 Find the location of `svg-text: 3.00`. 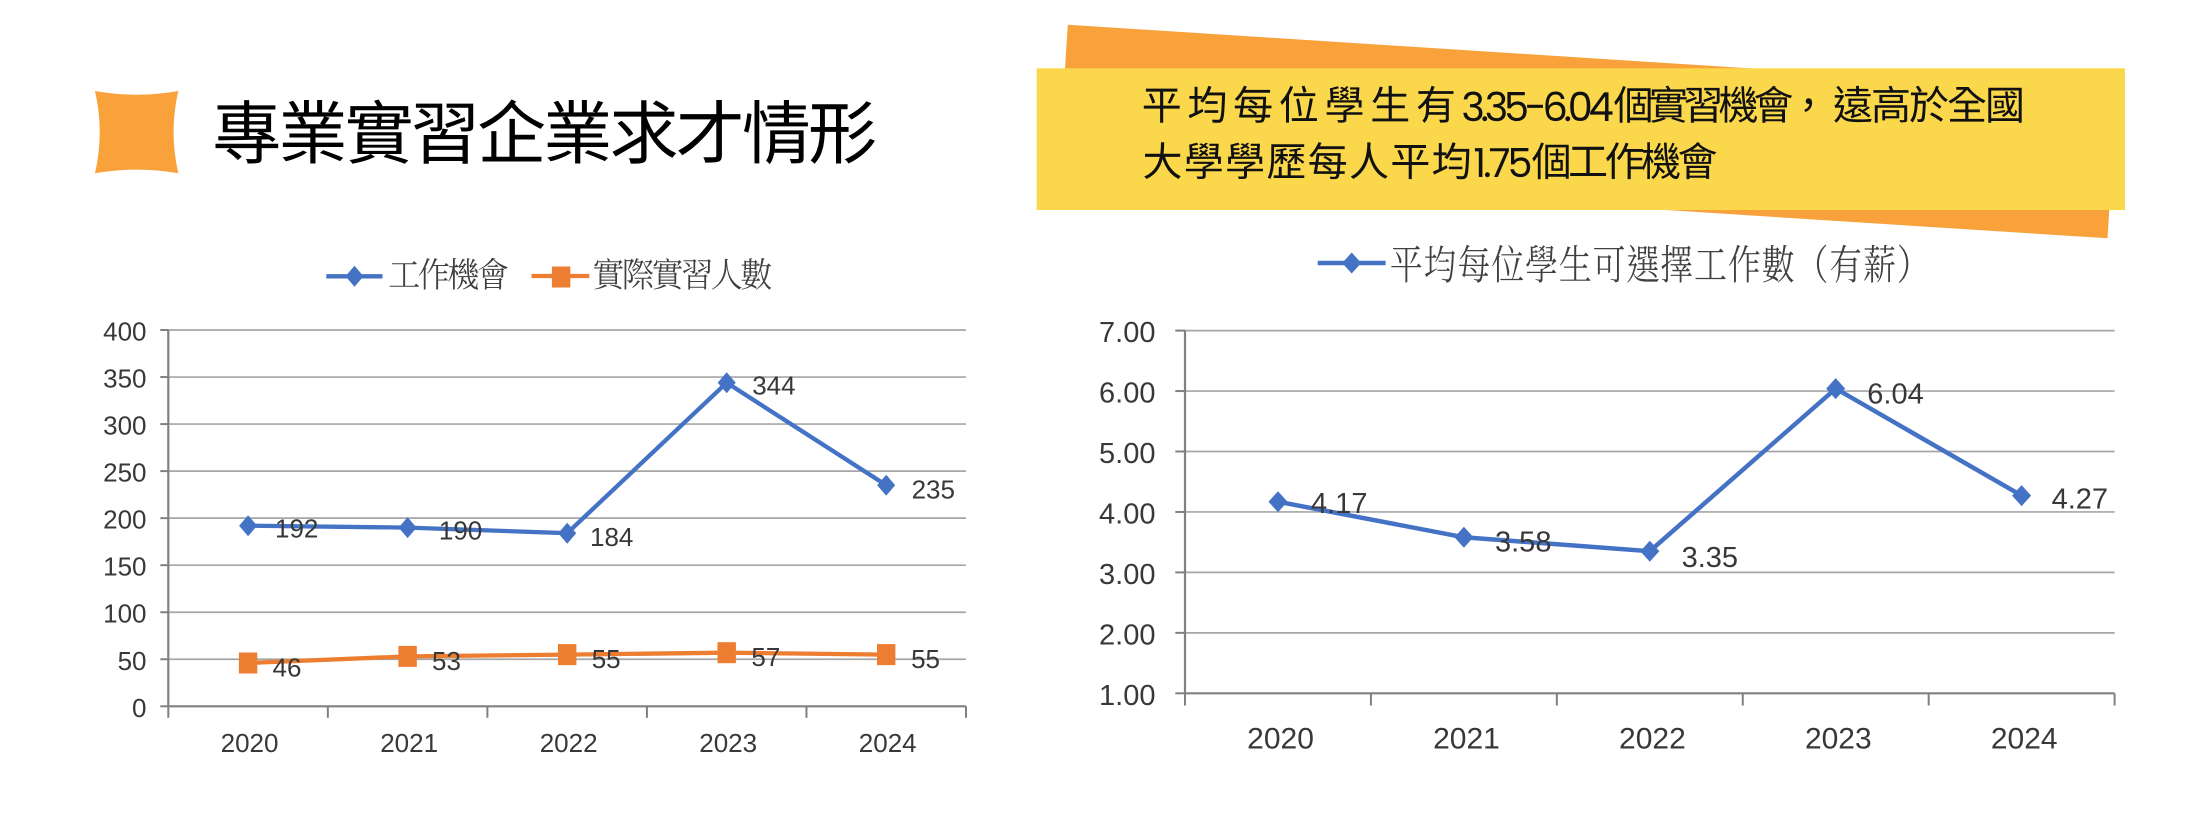

svg-text: 3.00 is located at coordinates (1127, 575).